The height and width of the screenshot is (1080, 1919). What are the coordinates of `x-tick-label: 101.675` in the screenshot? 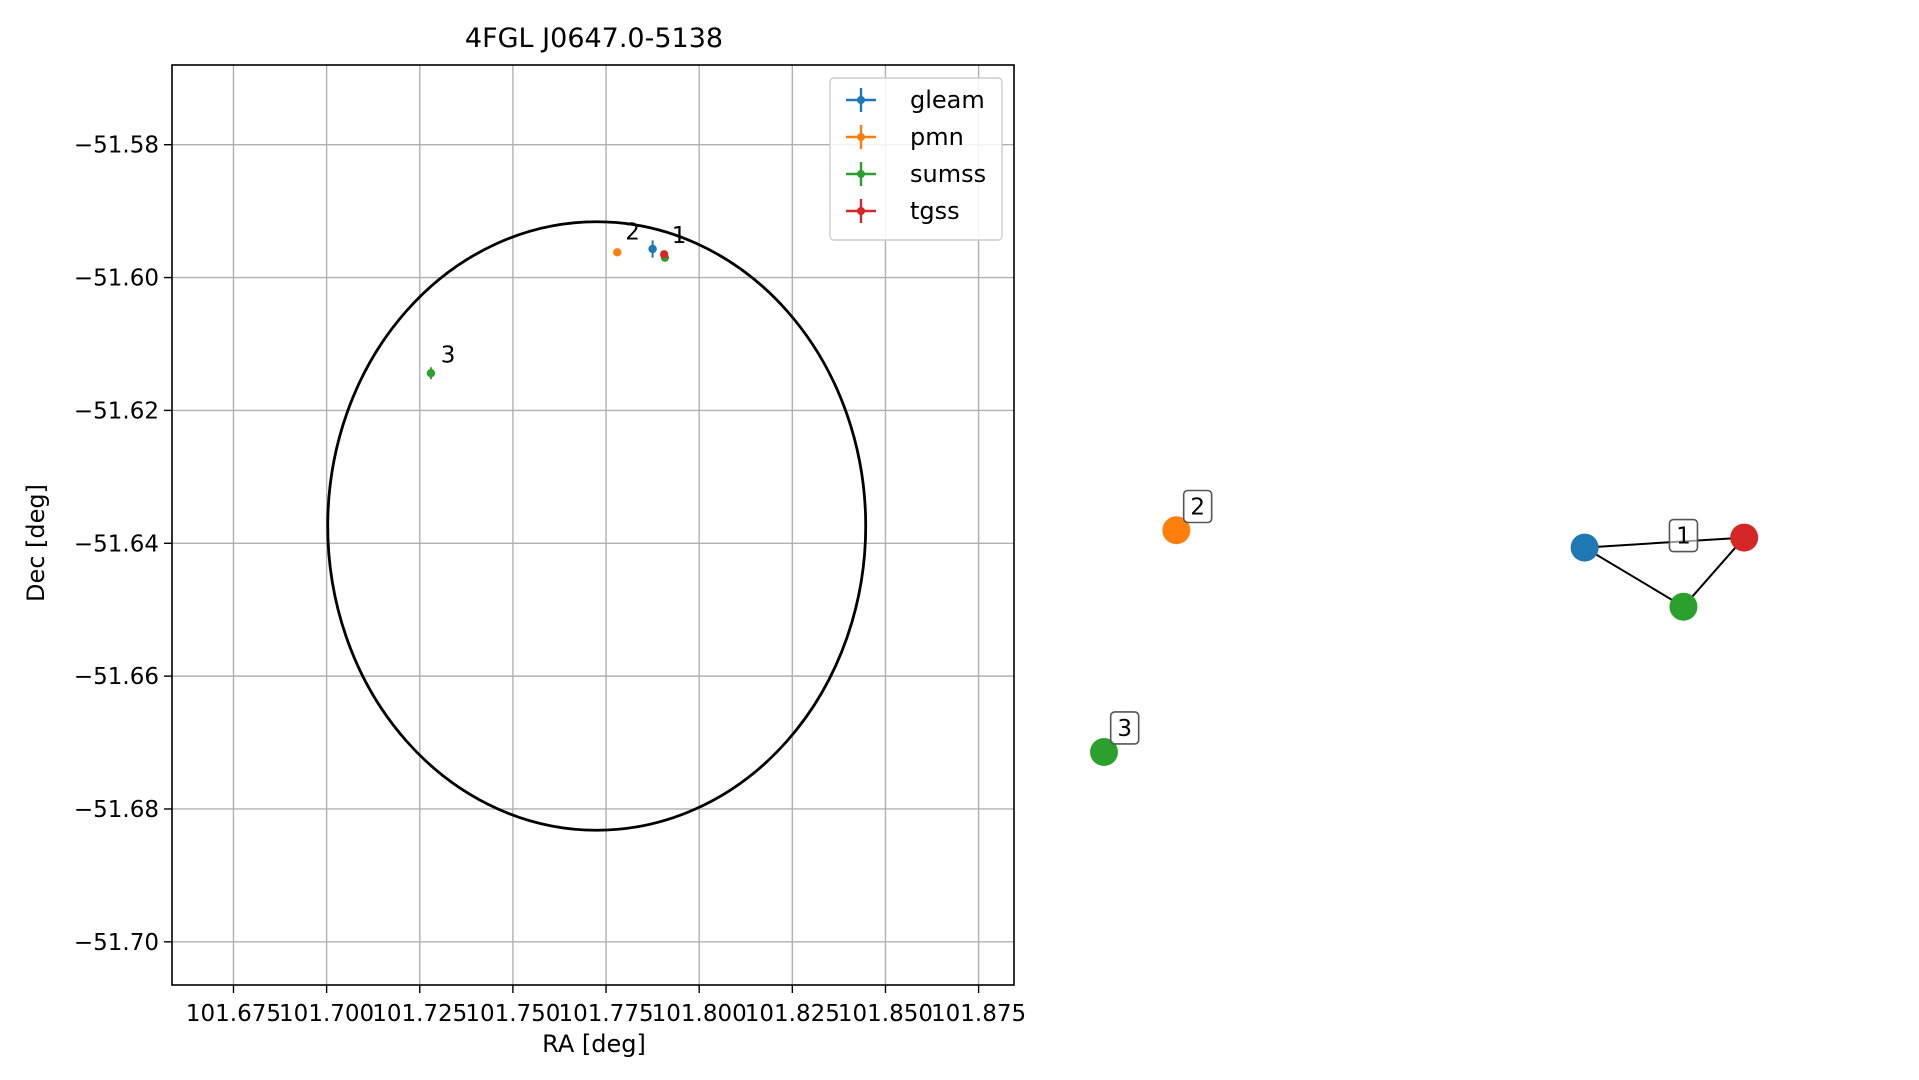 It's located at (233, 1014).